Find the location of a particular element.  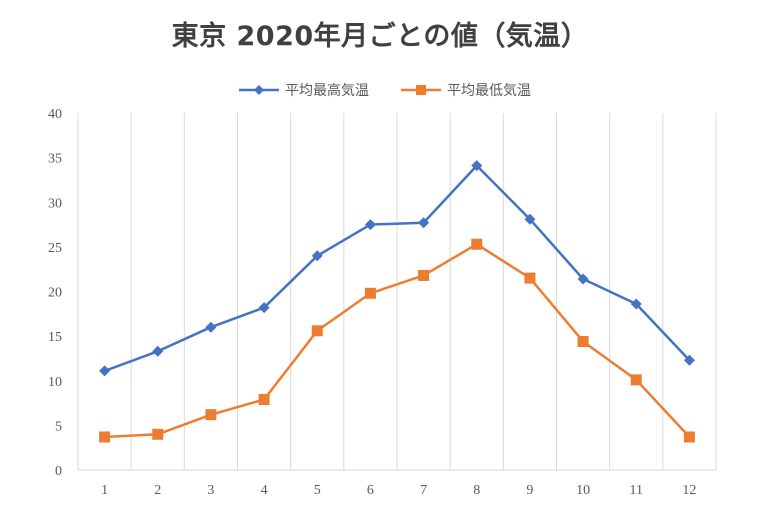

legend-item-max: 平均最高気温 is located at coordinates (304, 90).